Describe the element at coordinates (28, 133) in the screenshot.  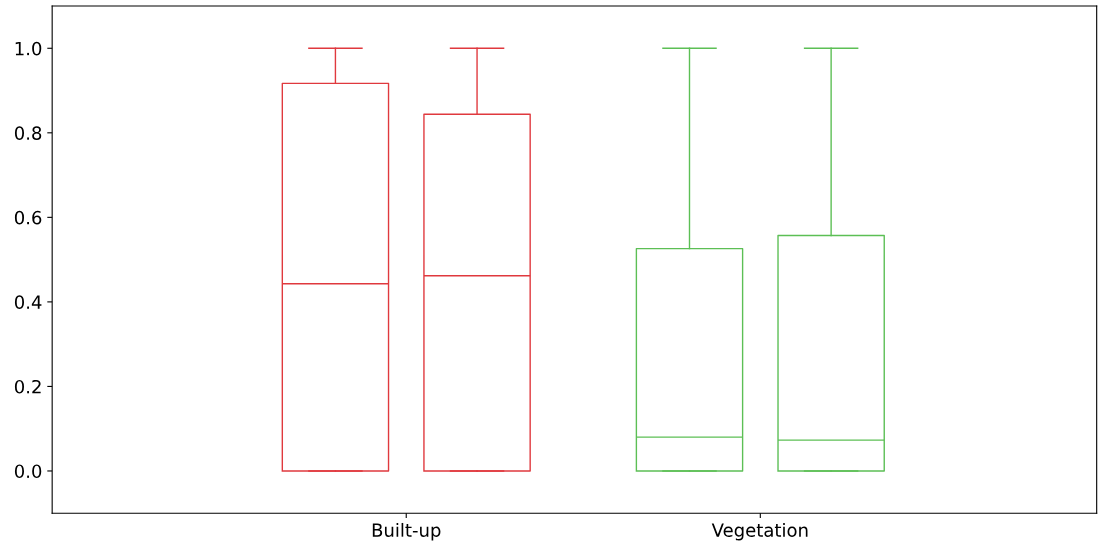
I see `y-tick-label: 0.8` at that location.